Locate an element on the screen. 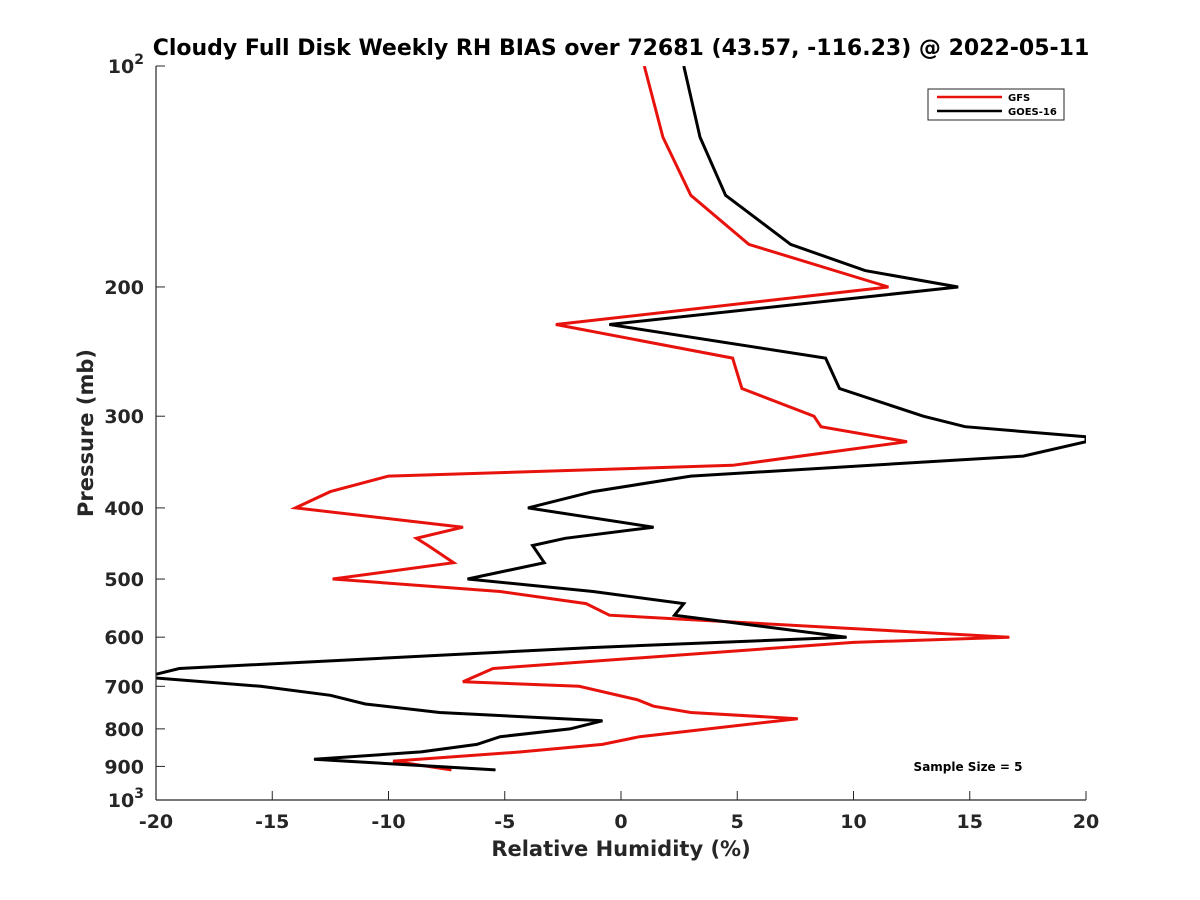 The image size is (1200, 900). y-tick-label: 300 is located at coordinates (124, 417).